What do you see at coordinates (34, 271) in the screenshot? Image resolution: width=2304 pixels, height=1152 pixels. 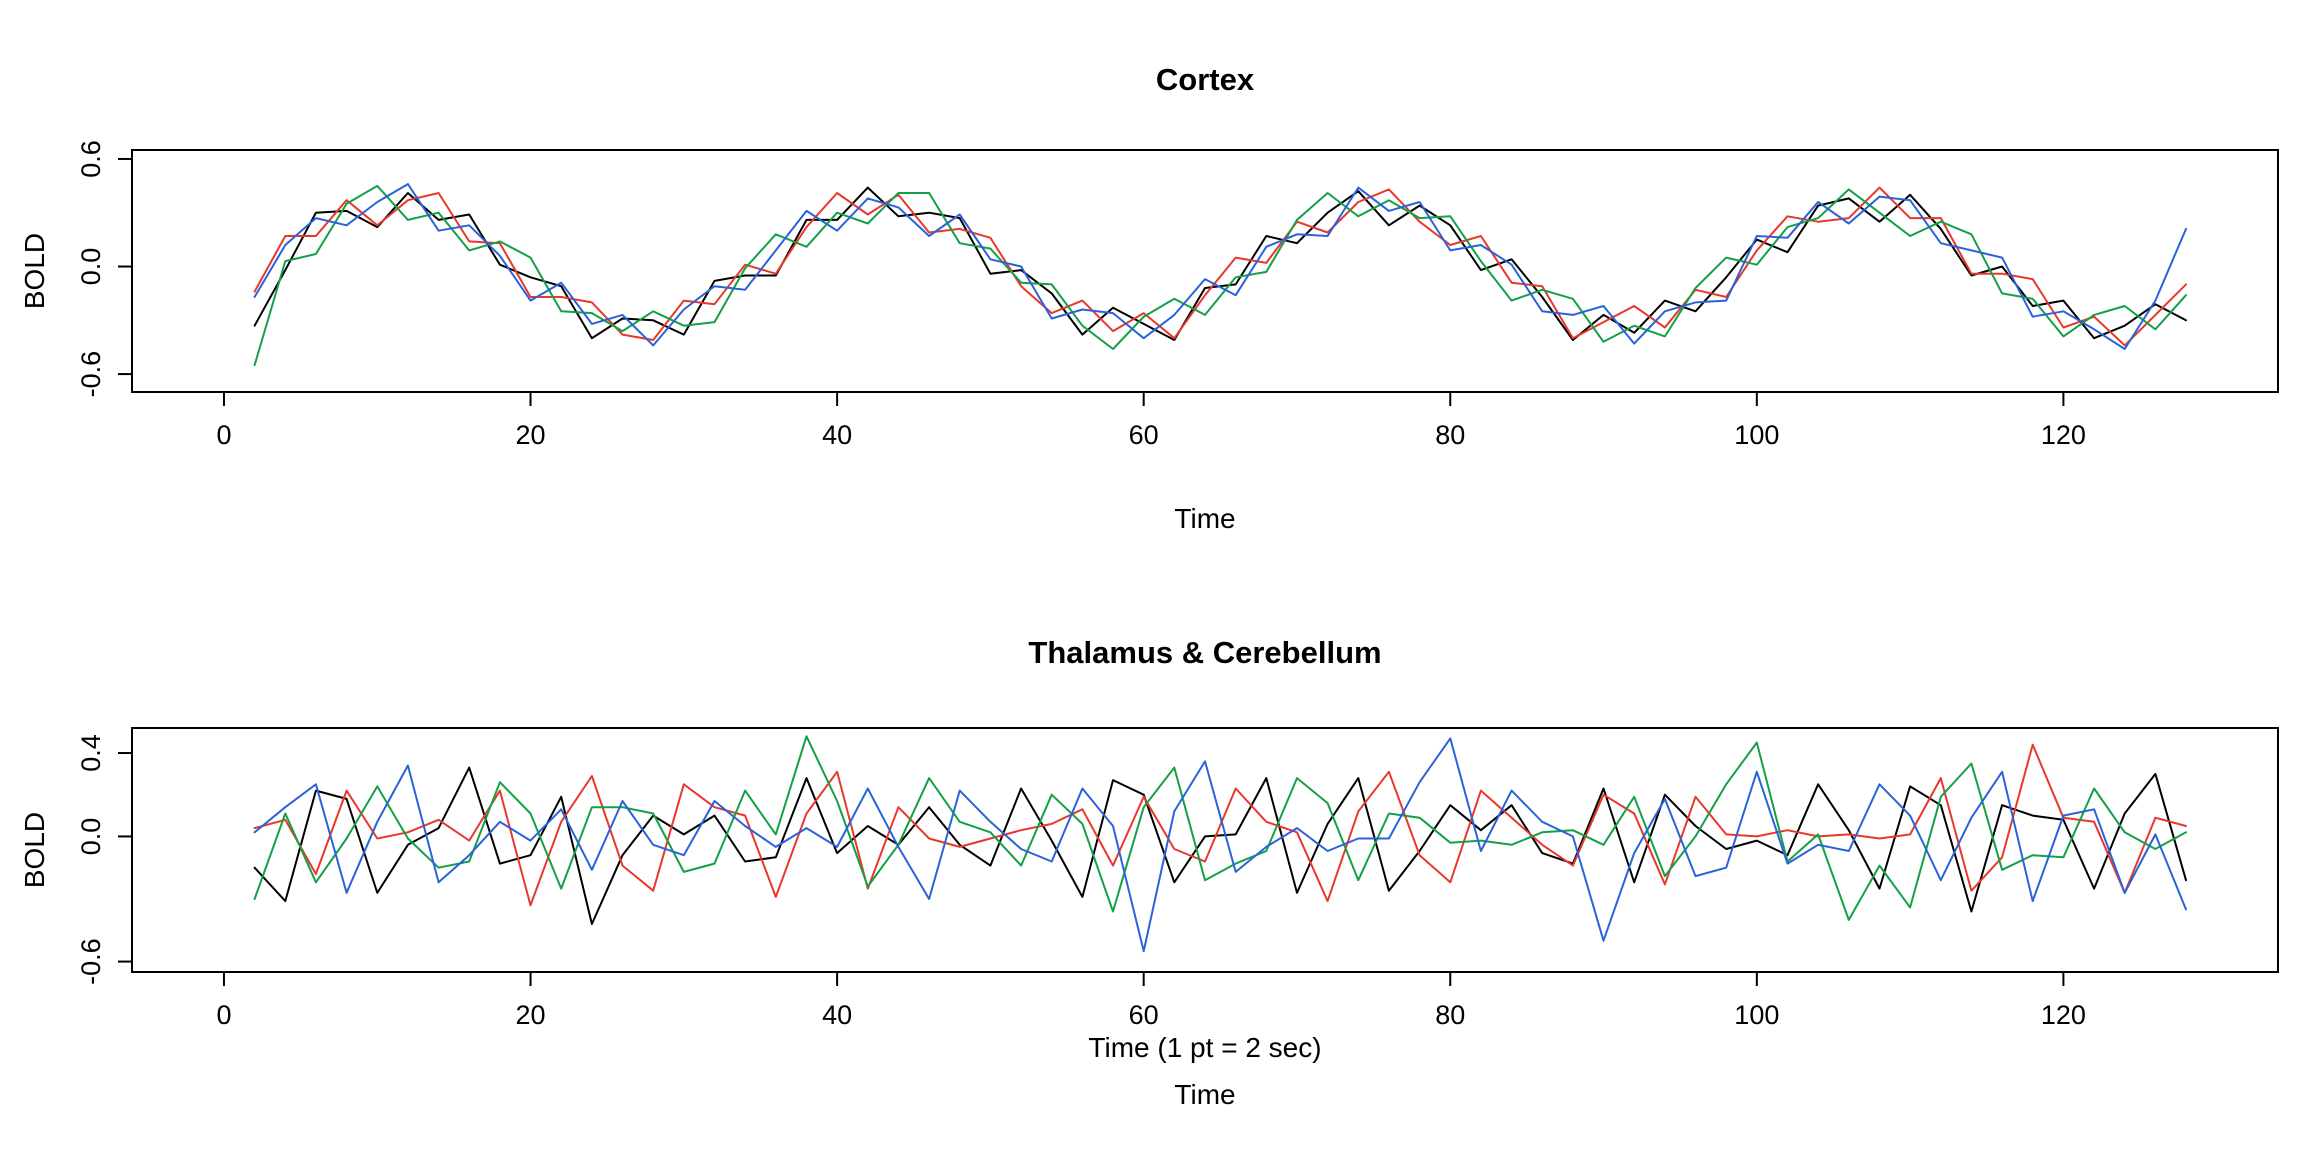 I see `cortex-y-axis-label: BOLD` at bounding box center [34, 271].